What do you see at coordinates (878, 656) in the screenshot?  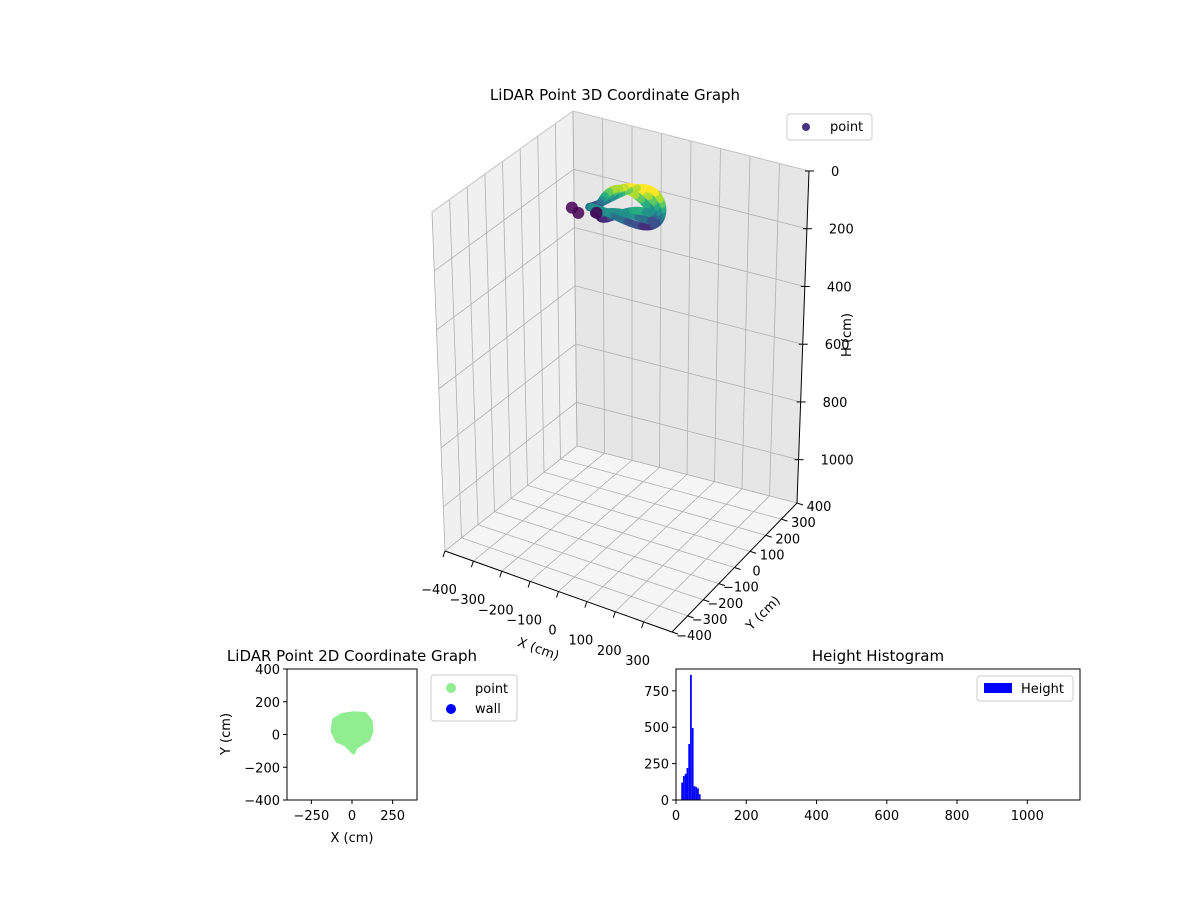 I see `histogram-title: Height Histogram` at bounding box center [878, 656].